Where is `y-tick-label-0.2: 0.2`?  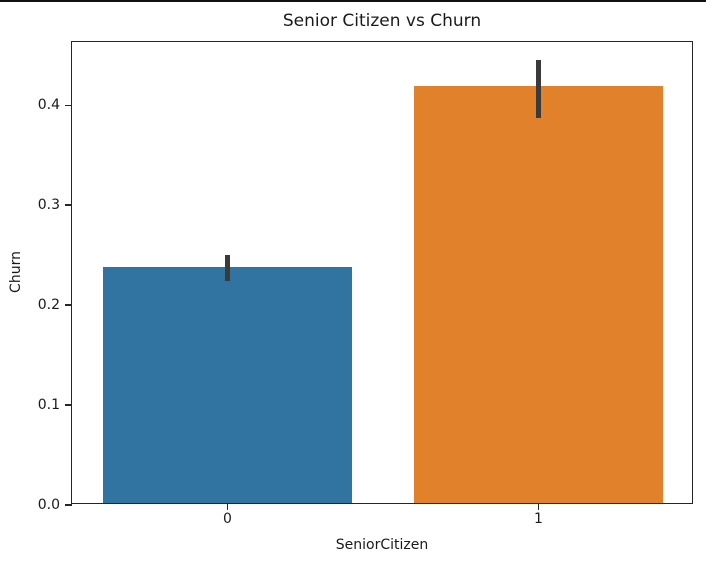 y-tick-label-0.2: 0.2 is located at coordinates (48, 305).